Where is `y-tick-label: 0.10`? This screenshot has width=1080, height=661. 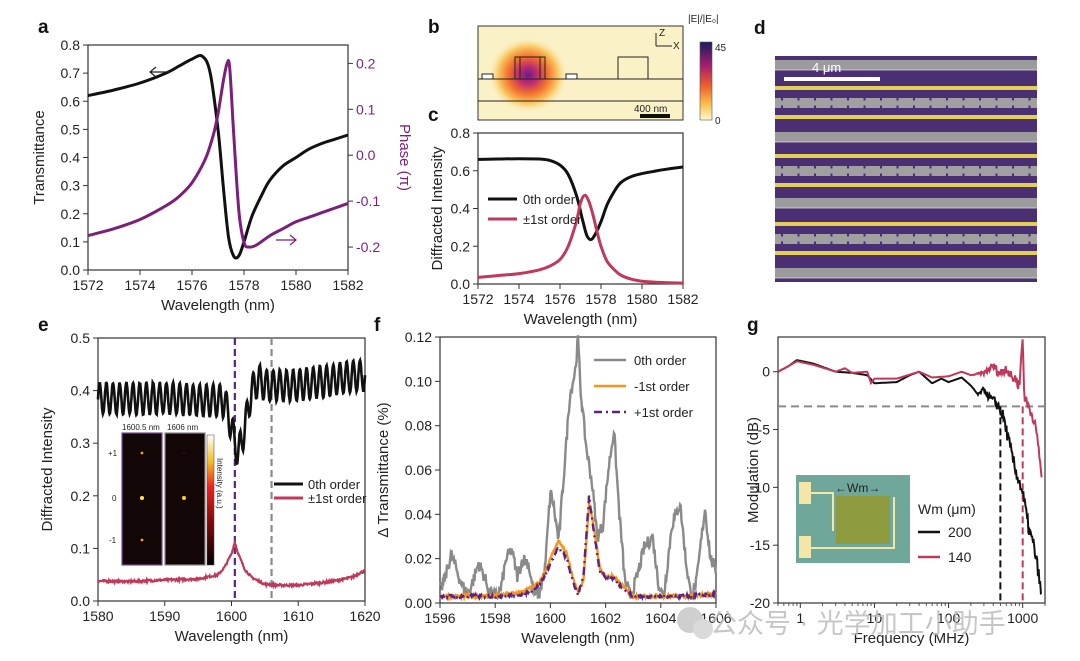 y-tick-label: 0.10 is located at coordinates (418, 381).